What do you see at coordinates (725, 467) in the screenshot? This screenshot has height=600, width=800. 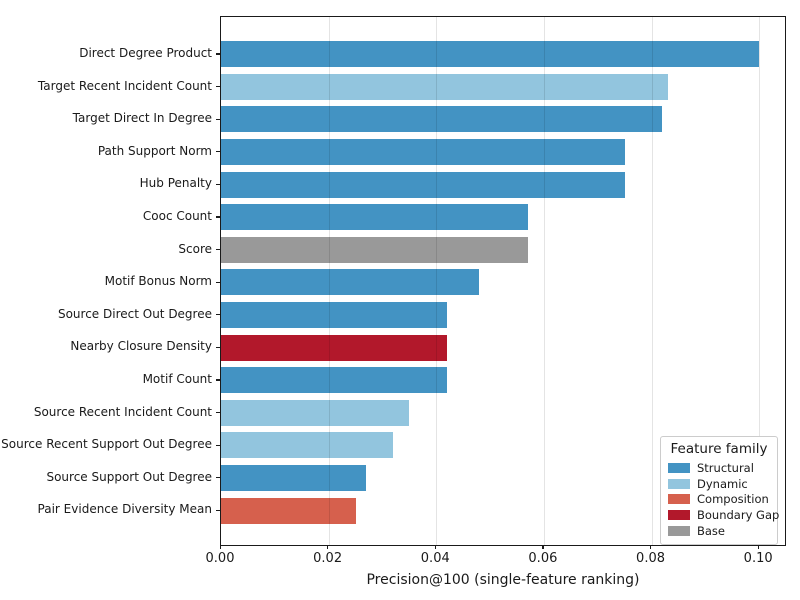 I see `legend-item-label: Structural` at bounding box center [725, 467].